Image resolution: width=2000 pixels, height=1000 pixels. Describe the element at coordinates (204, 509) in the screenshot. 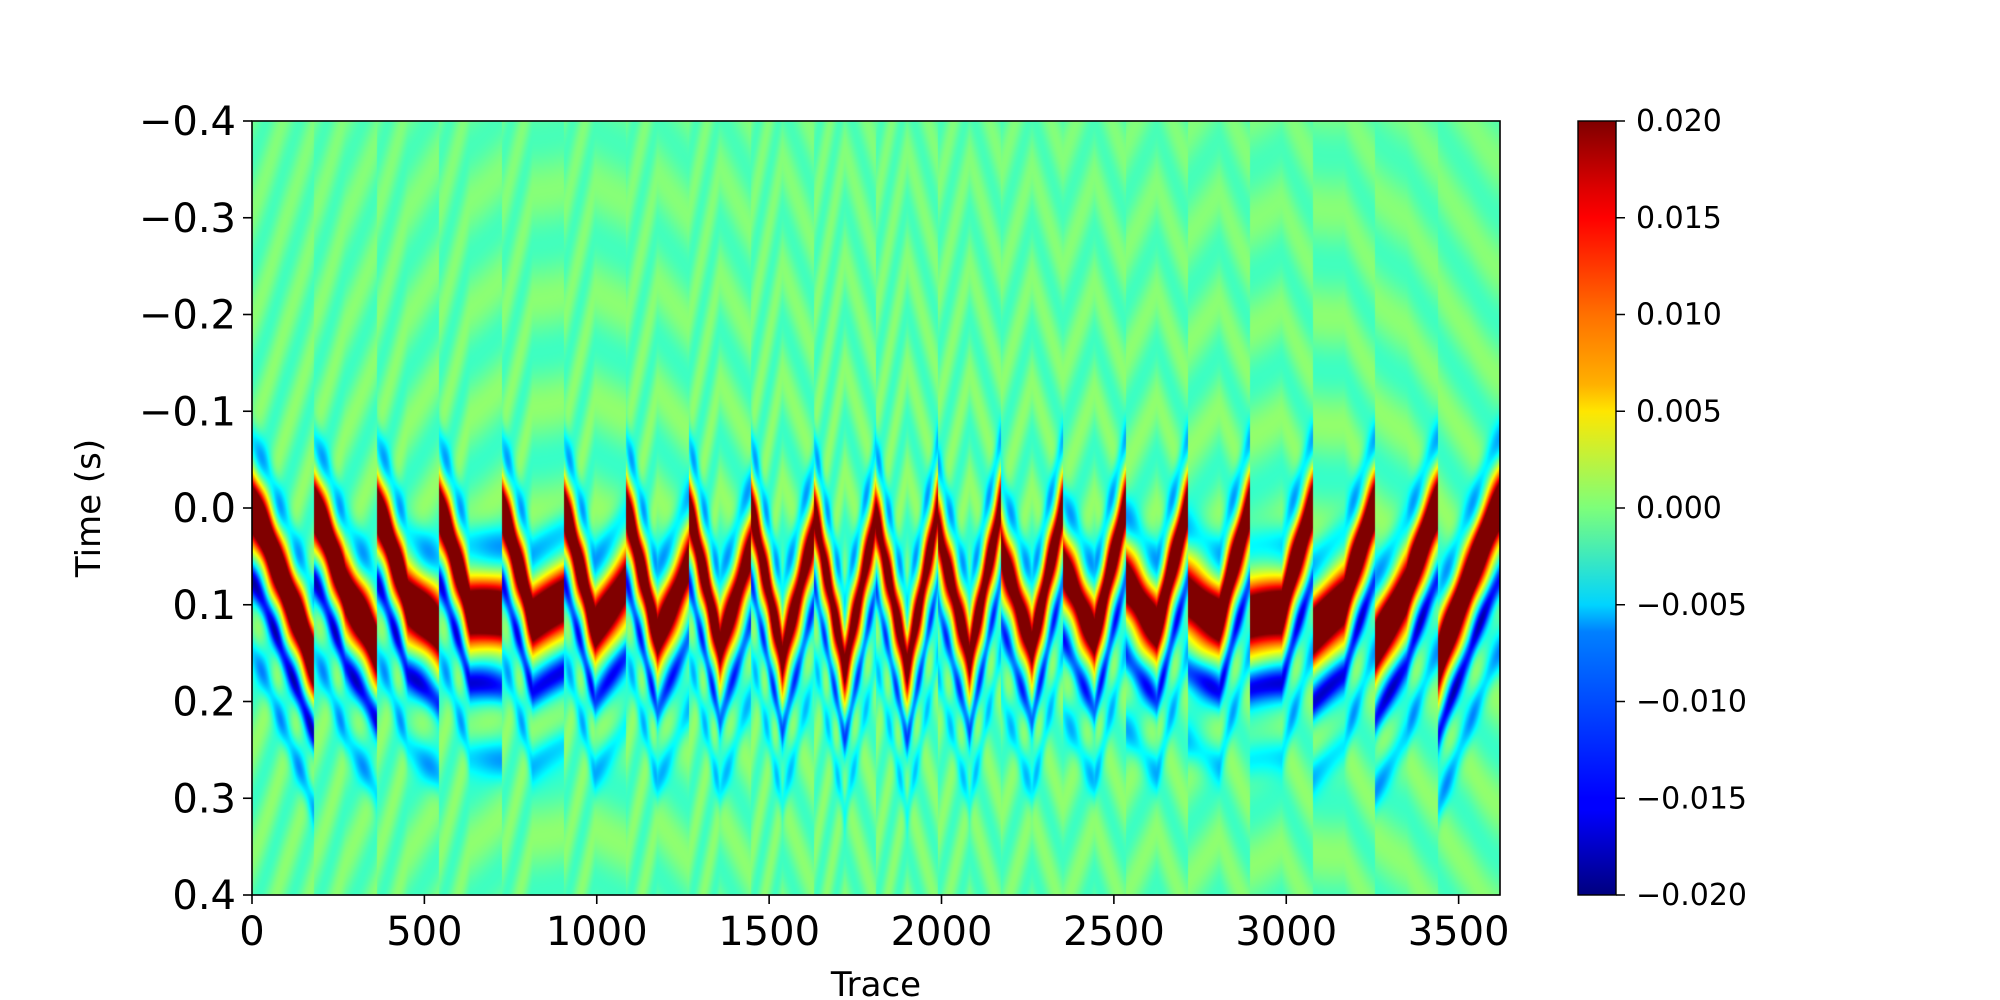

I see `y-tick-label: 0.0` at that location.